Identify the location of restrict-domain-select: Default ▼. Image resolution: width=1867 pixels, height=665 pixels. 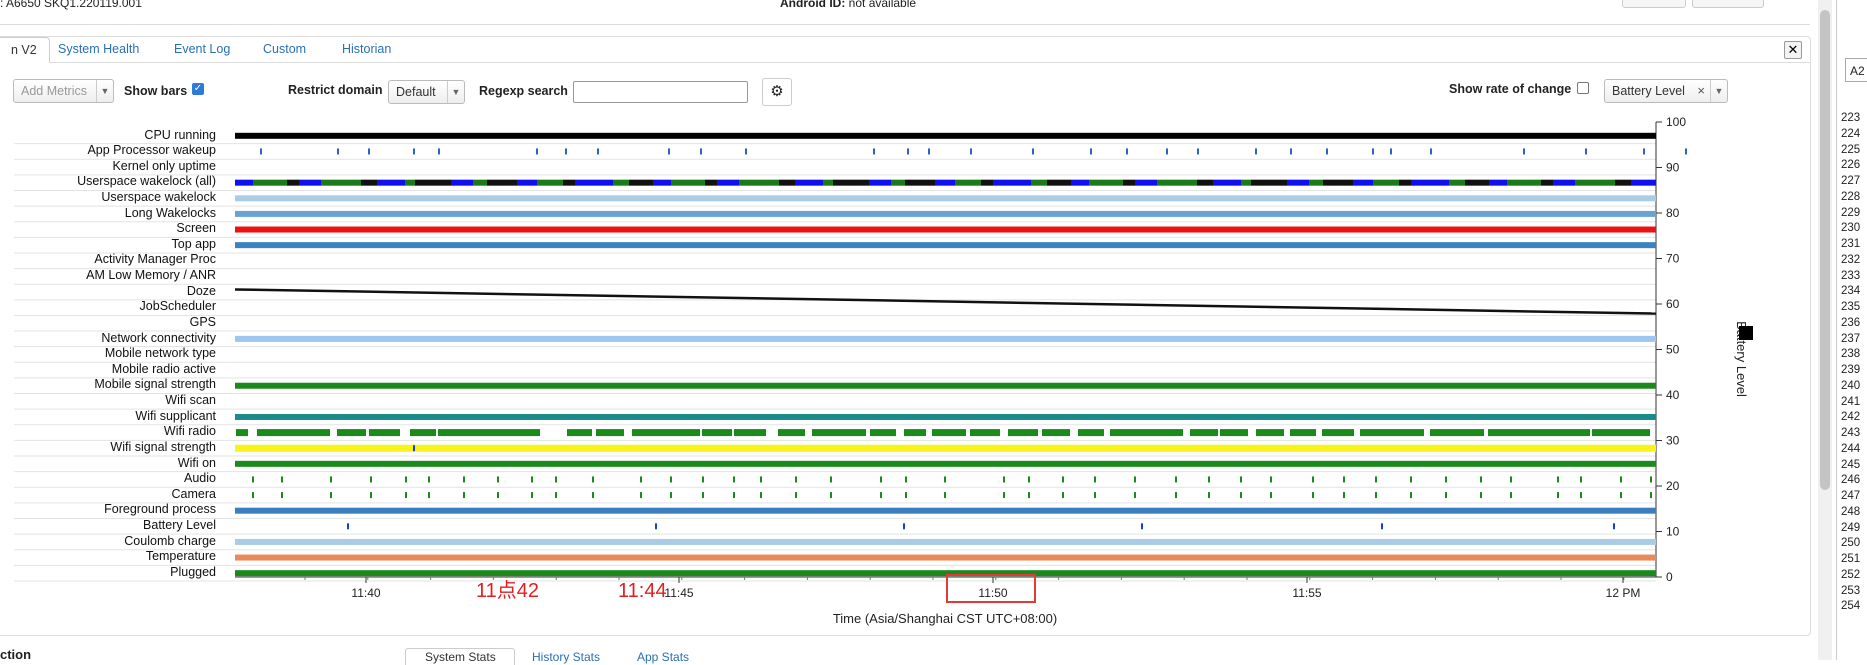
(426, 92).